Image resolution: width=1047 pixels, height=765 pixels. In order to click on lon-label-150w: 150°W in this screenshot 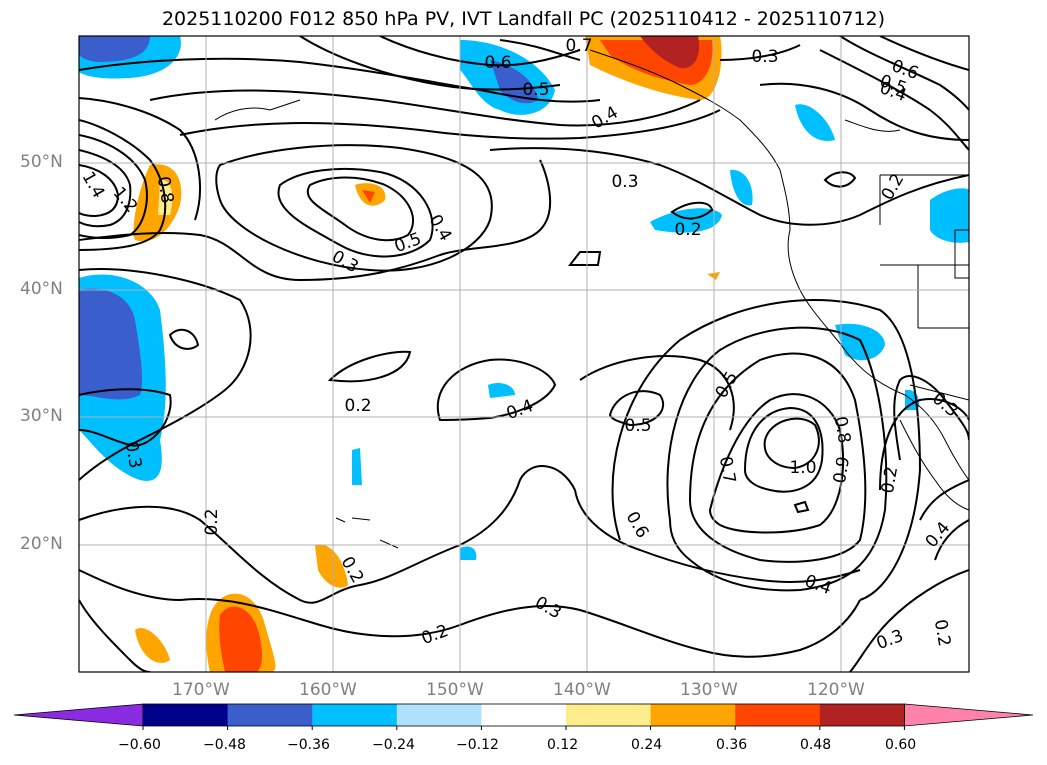, I will do `click(455, 690)`.